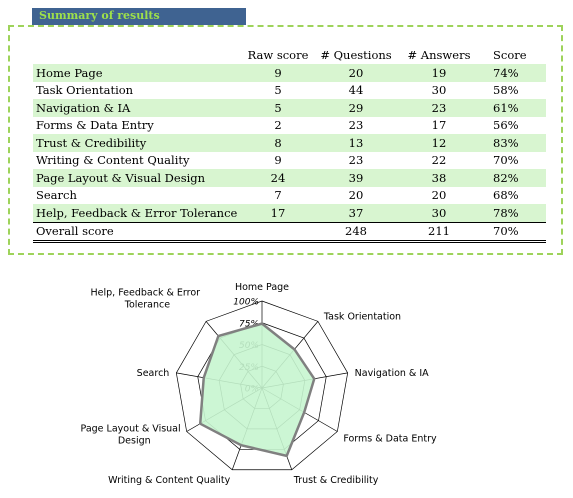 The image size is (573, 498). I want to click on table-row: Page Layout & Visual Design 24 39 38 82%, so click(289, 178).